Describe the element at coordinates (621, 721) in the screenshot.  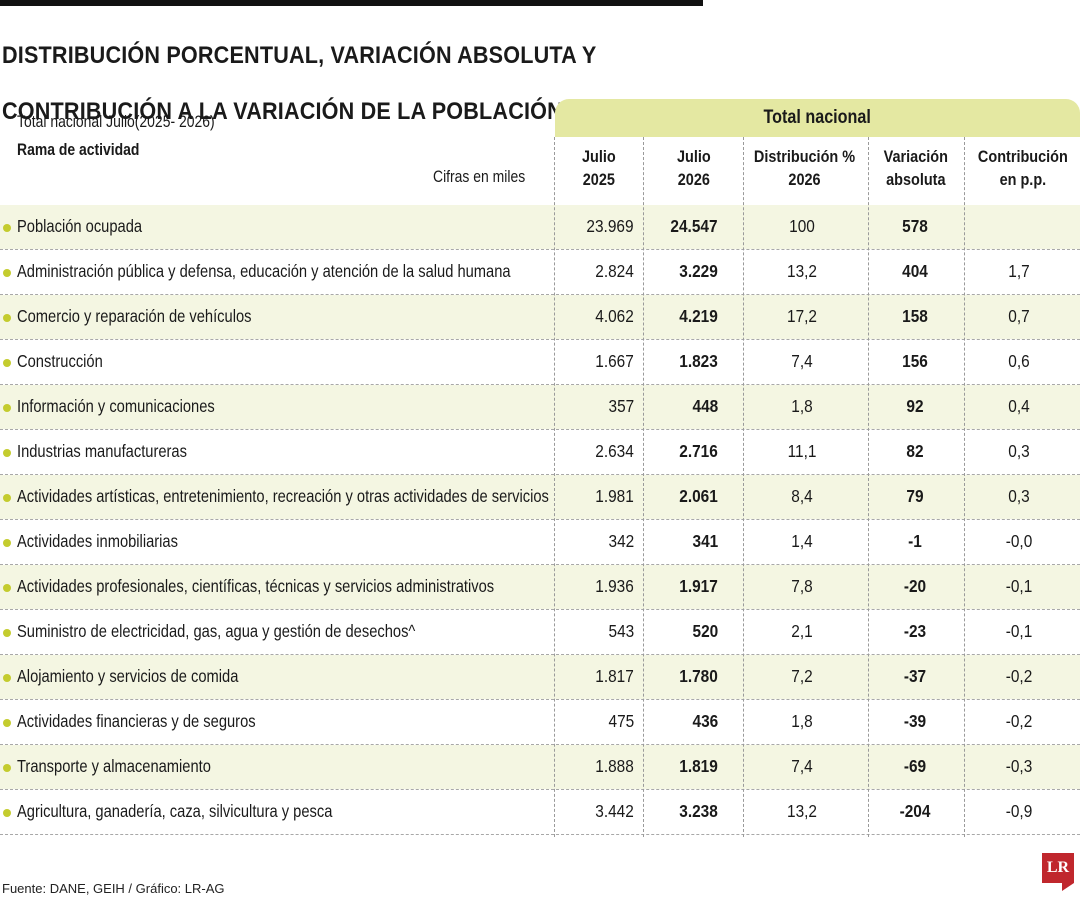
I see `cell-julio-2025: 475` at that location.